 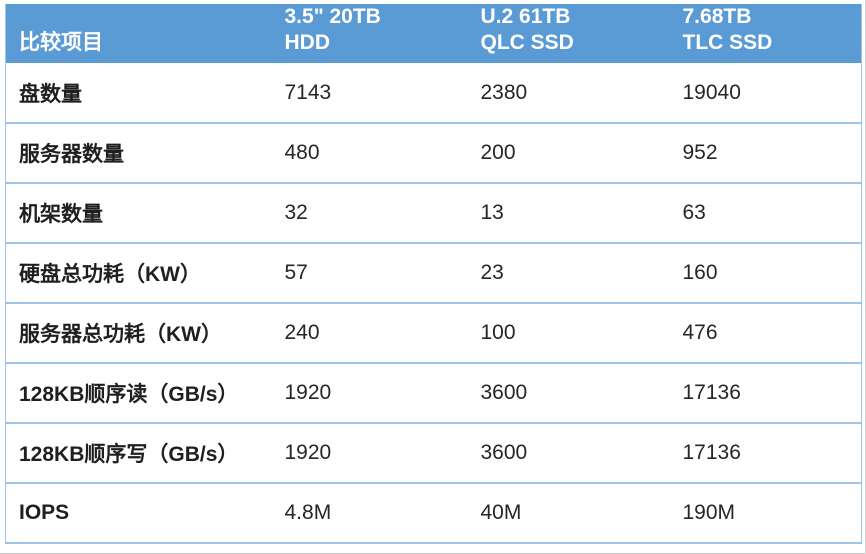 What do you see at coordinates (717, 16) in the screenshot?
I see `header-tlc-line1: 7.68TB` at bounding box center [717, 16].